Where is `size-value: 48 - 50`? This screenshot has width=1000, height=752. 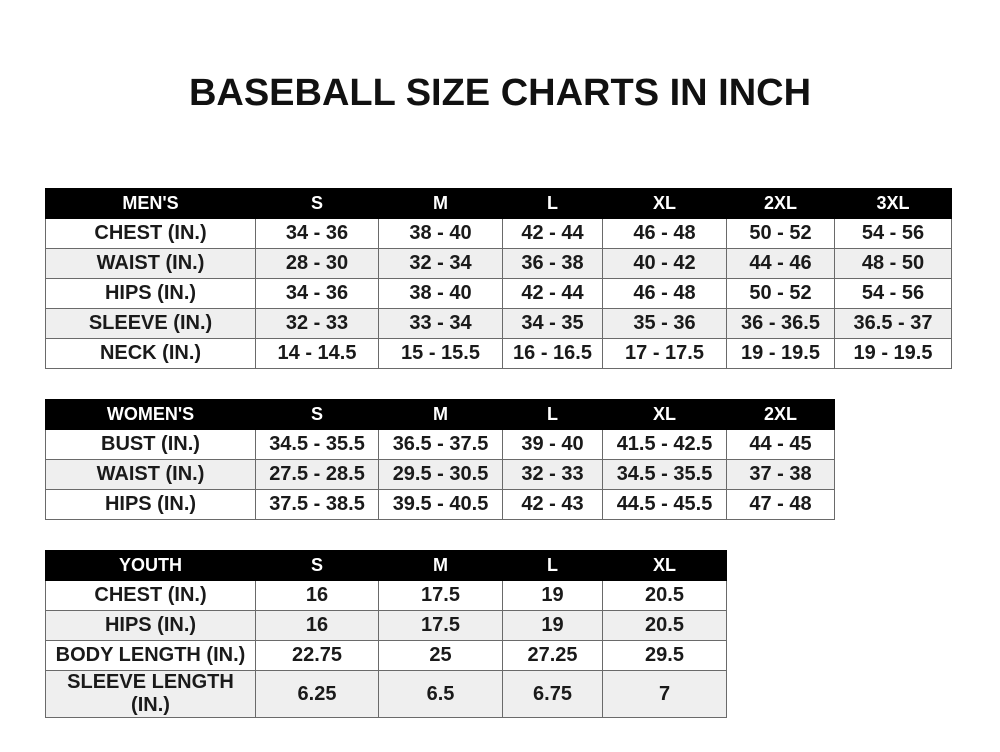 size-value: 48 - 50 is located at coordinates (893, 263).